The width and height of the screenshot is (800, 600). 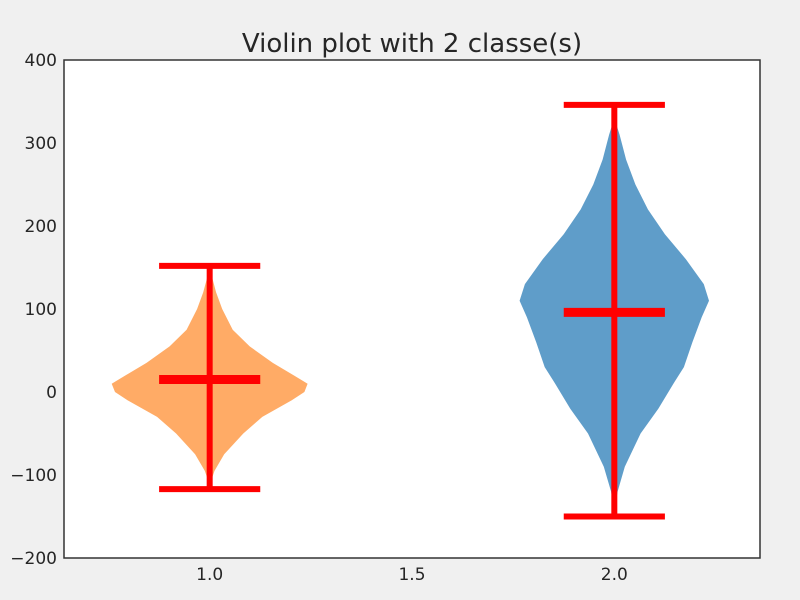 I want to click on y-tick-label: −100, so click(x=33, y=476).